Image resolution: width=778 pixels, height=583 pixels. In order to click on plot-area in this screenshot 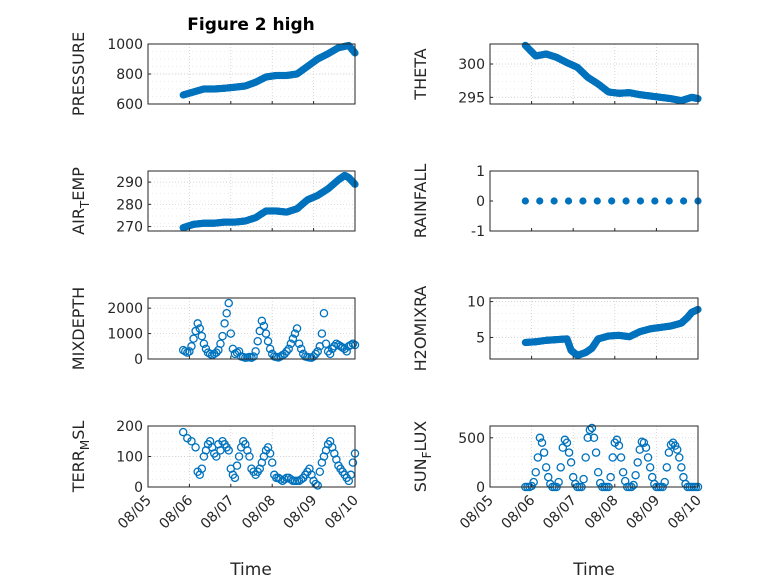, I will do `click(251, 456)`.